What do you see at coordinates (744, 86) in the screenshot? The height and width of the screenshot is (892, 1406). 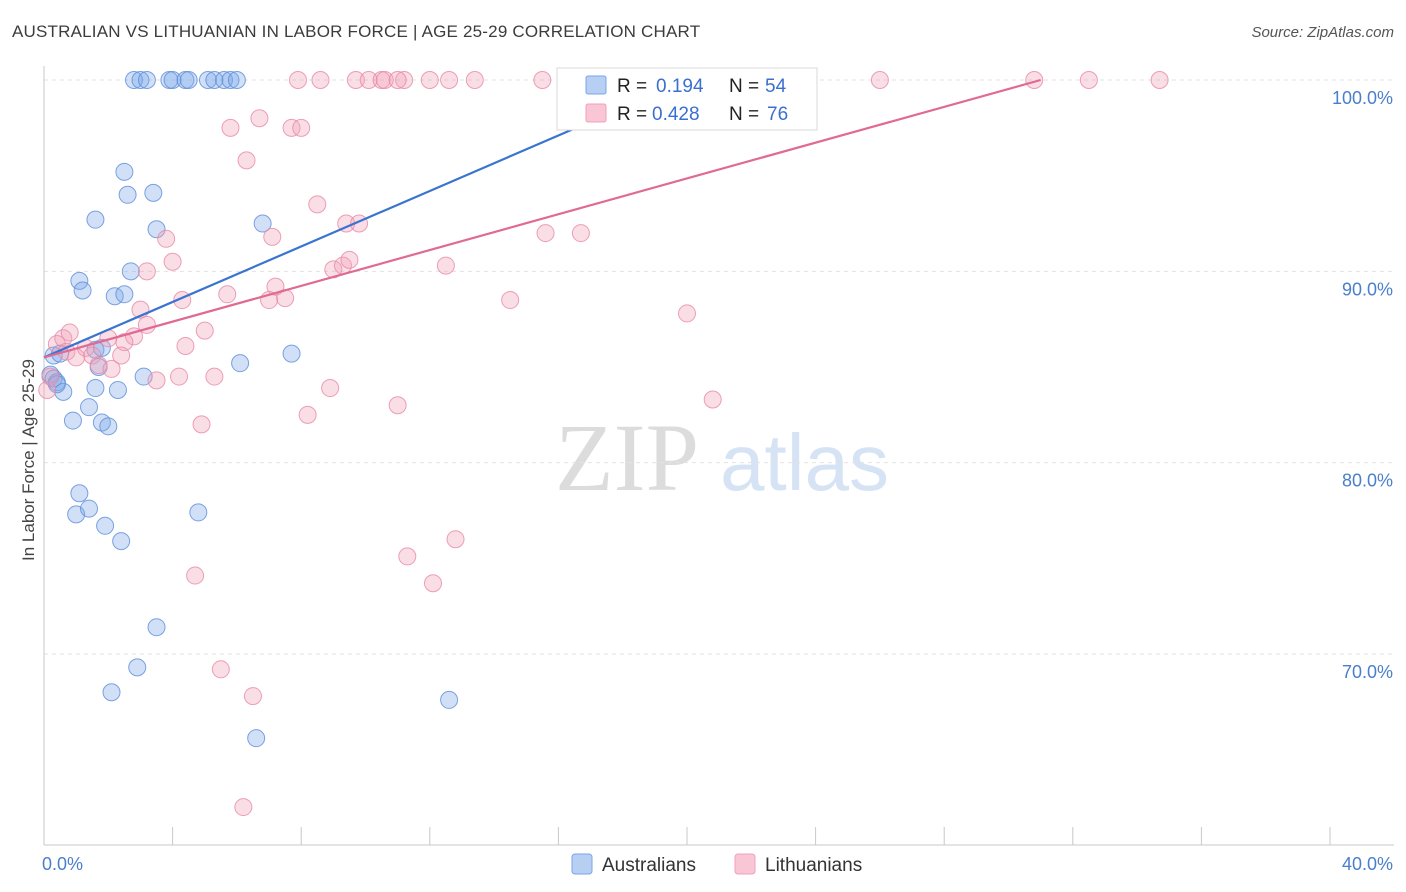 I see `legend-n-label-1: N =` at bounding box center [744, 86].